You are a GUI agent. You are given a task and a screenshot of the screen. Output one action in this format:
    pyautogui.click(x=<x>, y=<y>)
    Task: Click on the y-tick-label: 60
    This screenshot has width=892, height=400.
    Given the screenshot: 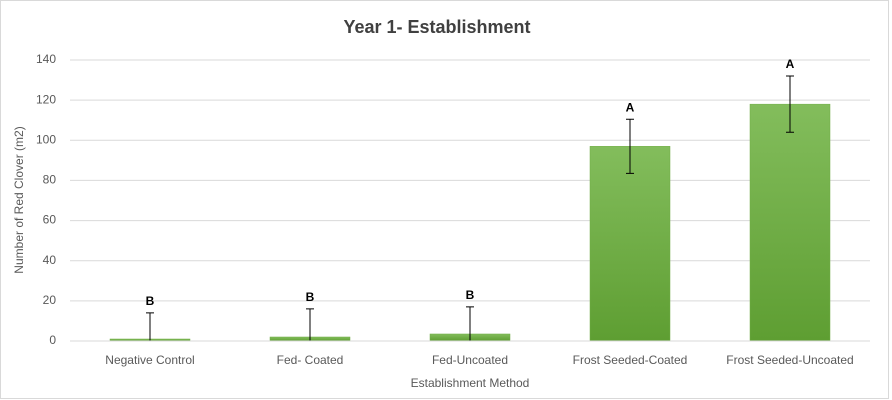 What is the action you would take?
    pyautogui.click(x=50, y=220)
    